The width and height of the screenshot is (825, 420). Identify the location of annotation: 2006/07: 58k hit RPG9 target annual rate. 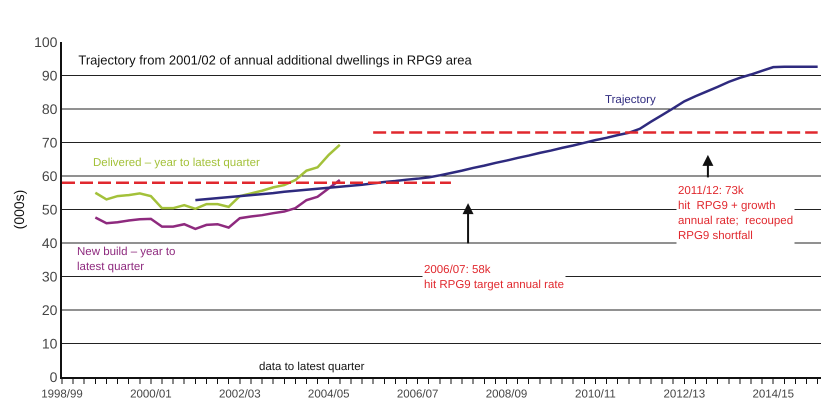
(494, 277).